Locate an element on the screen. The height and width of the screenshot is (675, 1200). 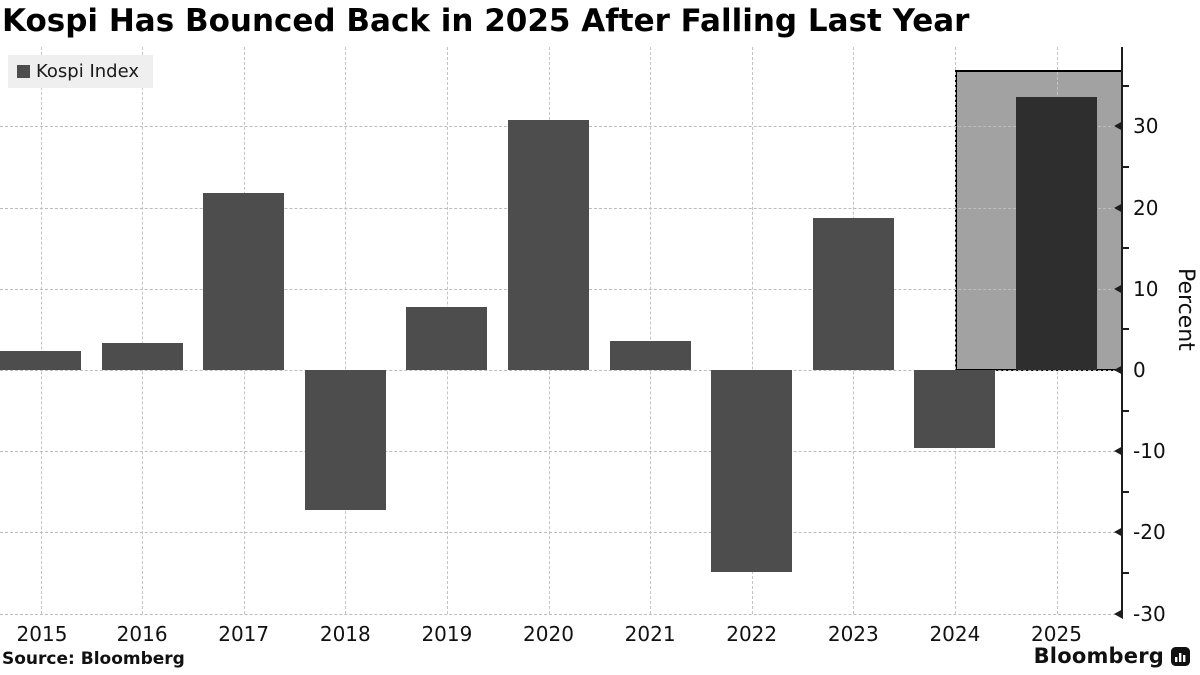
bar-2023 is located at coordinates (853, 294).